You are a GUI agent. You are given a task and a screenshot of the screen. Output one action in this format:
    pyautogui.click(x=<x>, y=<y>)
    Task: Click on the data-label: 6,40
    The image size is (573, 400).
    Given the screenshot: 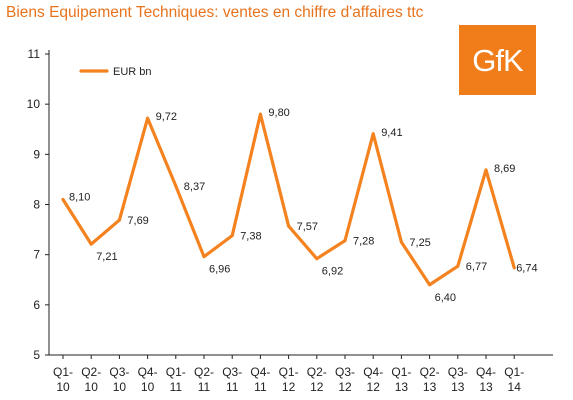 What is the action you would take?
    pyautogui.click(x=445, y=298)
    